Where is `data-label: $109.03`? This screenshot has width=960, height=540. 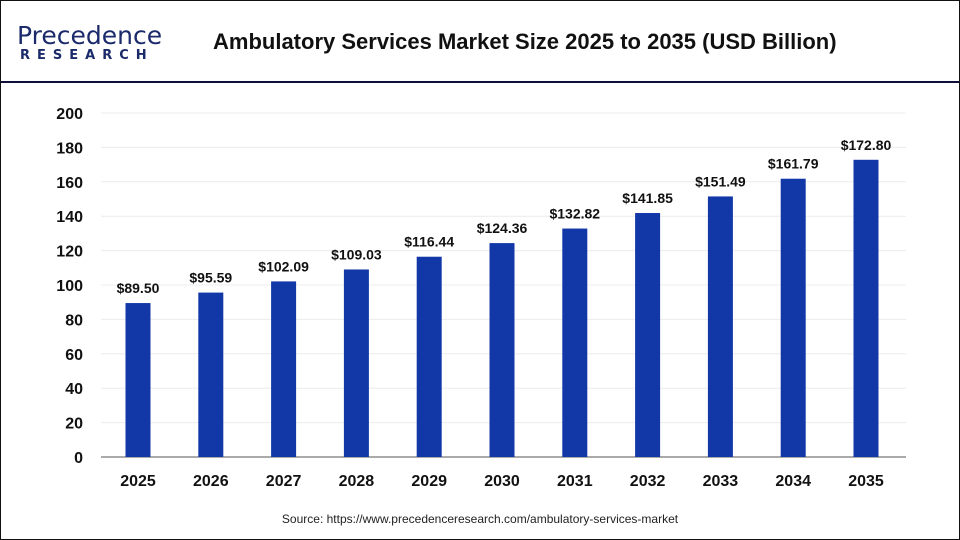
data-label: $109.03 is located at coordinates (356, 254).